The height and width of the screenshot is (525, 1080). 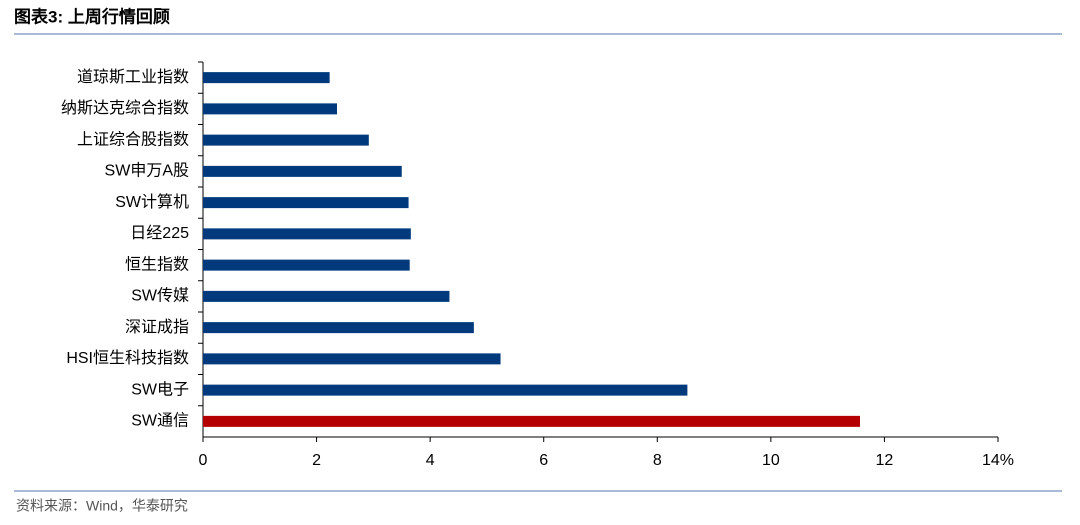 I want to click on x-tick-label: 12, so click(x=885, y=460).